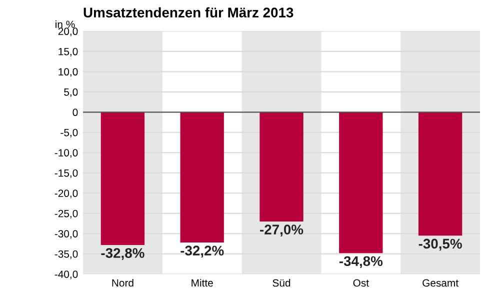  I want to click on y-tick-label: -30,0, so click(66, 234).